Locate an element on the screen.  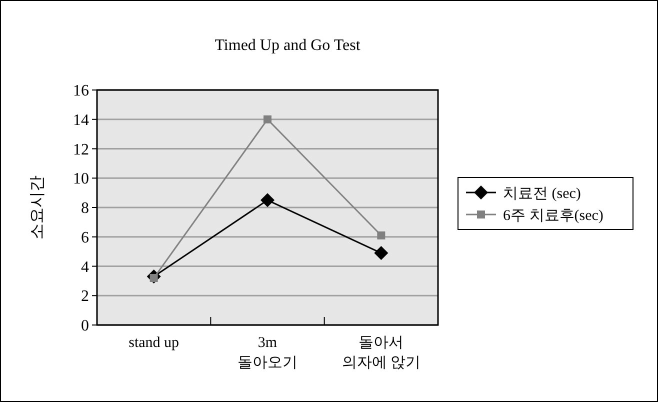
y-tick-label: 14 is located at coordinates (81, 120).